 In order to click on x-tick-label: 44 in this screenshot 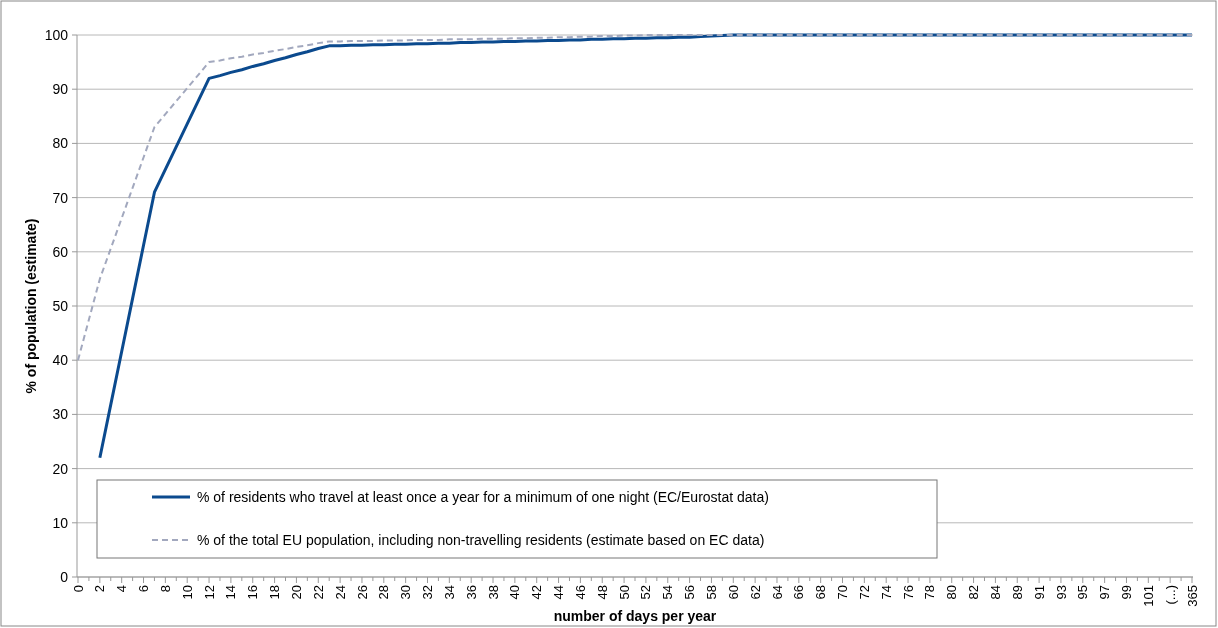, I will do `click(559, 592)`.